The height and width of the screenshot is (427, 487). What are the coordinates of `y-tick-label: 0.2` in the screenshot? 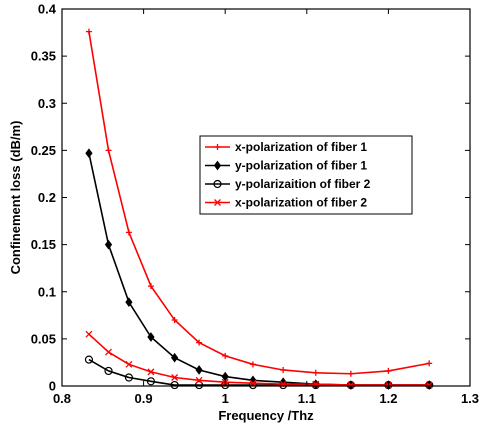 It's located at (47, 197).